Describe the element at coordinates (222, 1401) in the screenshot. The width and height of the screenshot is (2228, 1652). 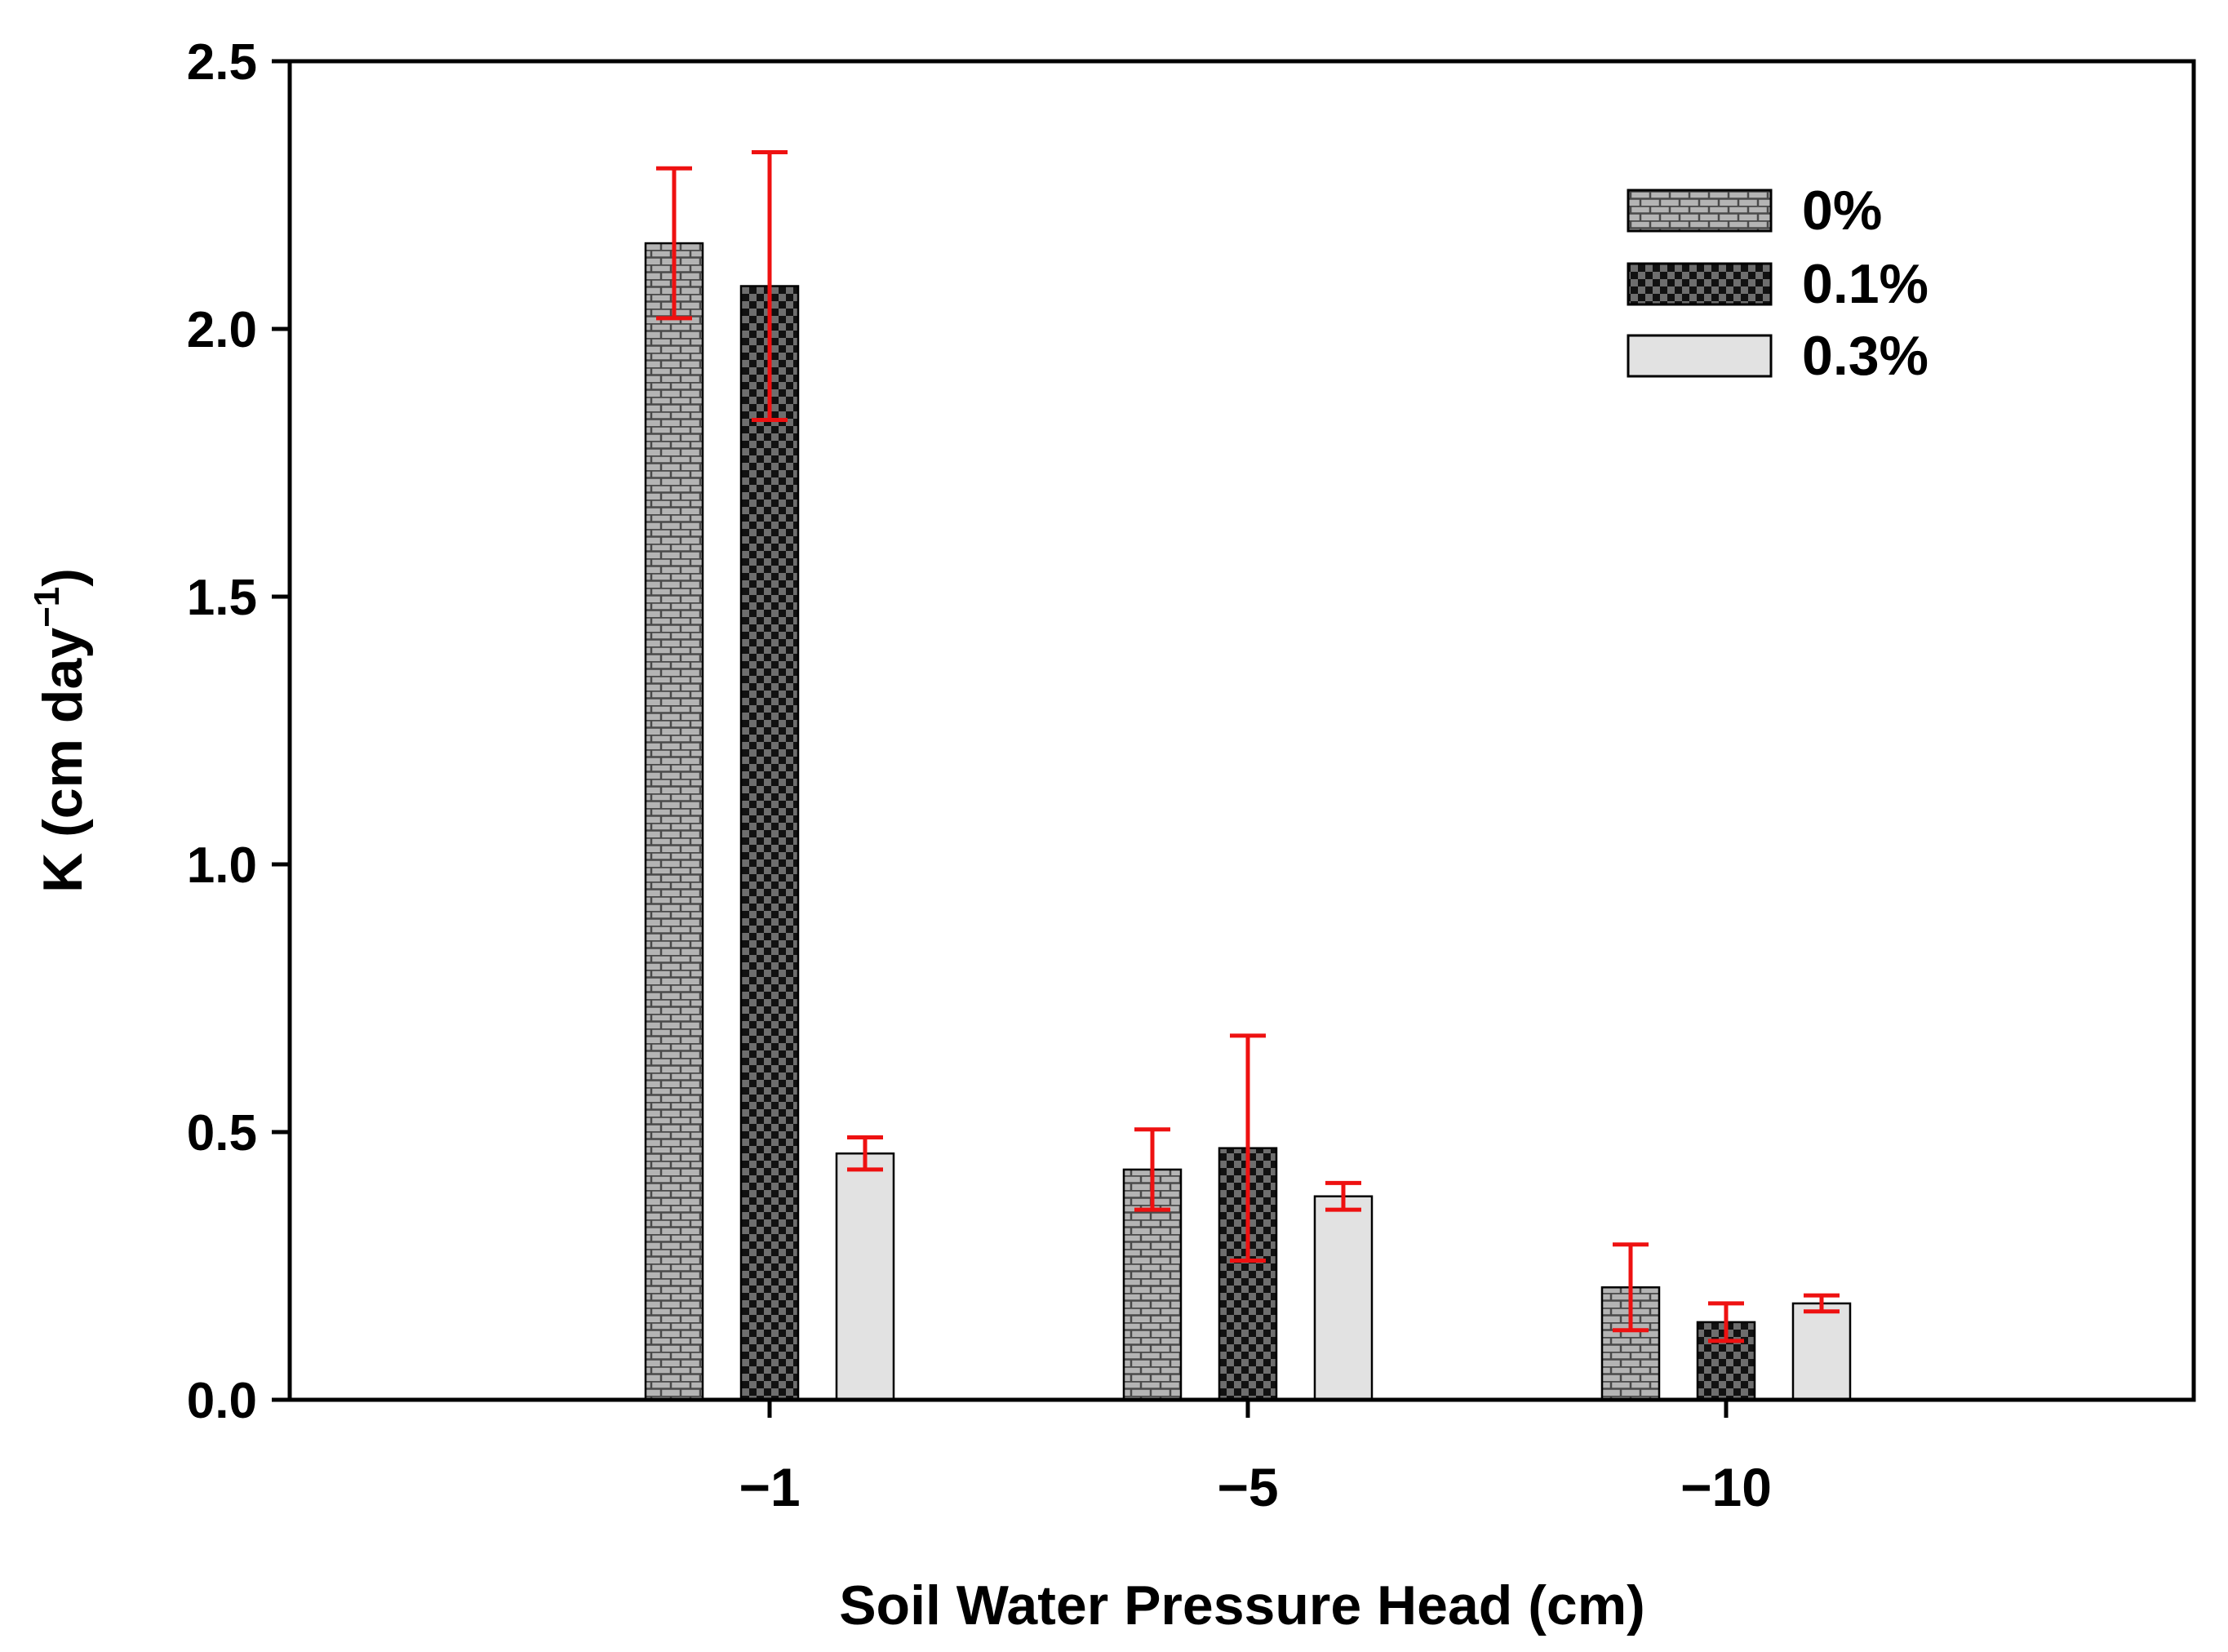
I see `y-tick-label: 0.0` at that location.